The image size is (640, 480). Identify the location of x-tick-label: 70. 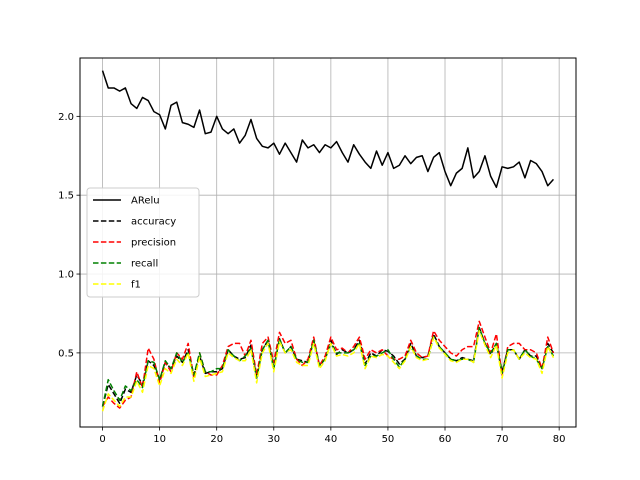
(502, 439).